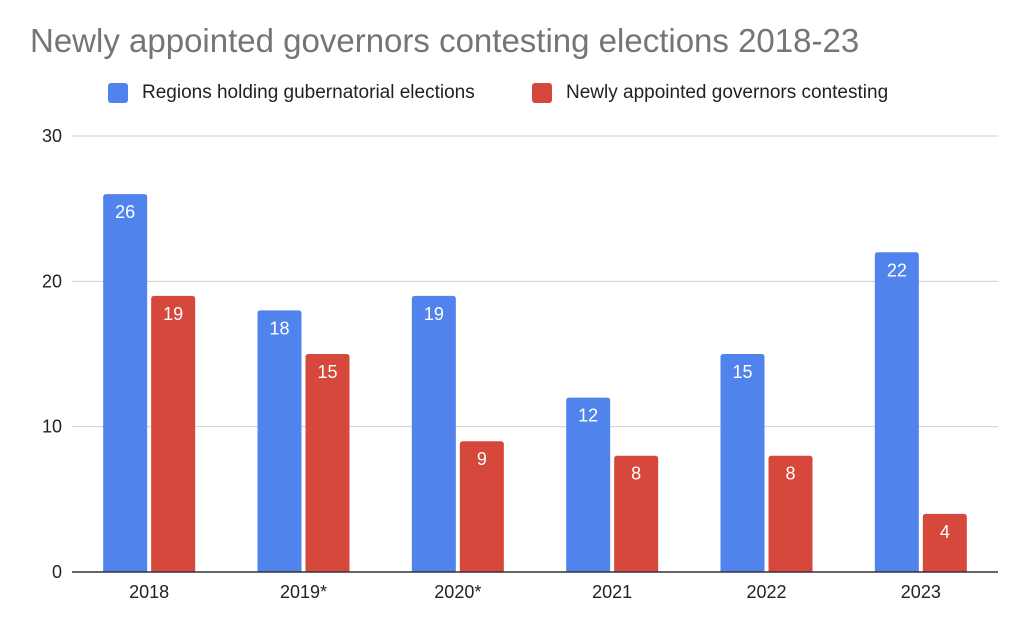 The image size is (1024, 631). I want to click on y-tick-label: 0, so click(57, 572).